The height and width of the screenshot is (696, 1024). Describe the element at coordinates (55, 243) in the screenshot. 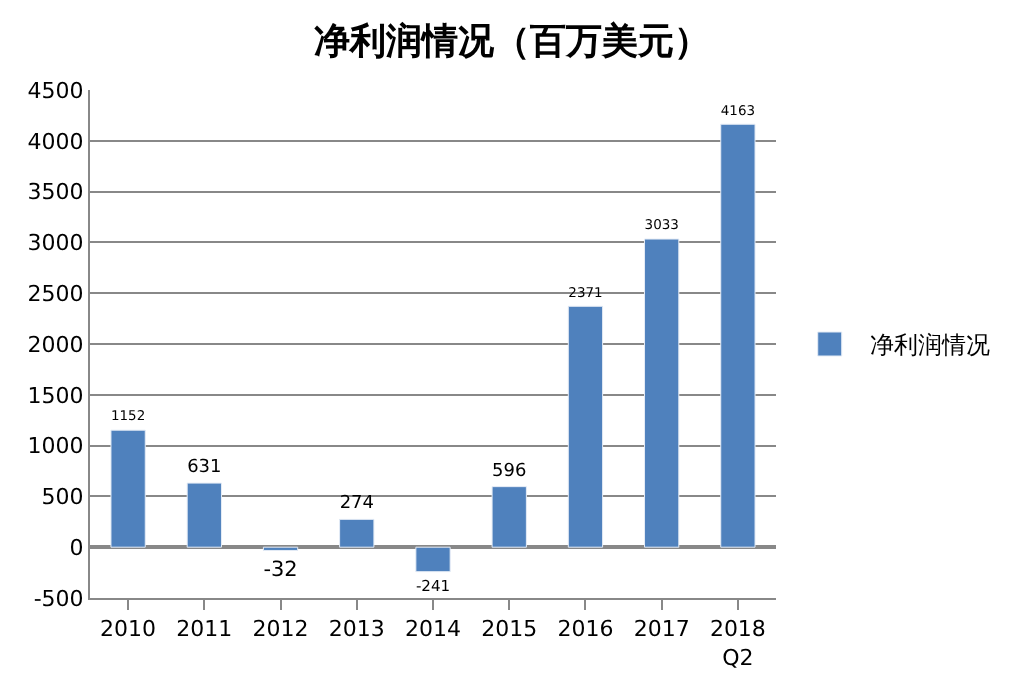

I see `y-tick-label: 3000` at that location.